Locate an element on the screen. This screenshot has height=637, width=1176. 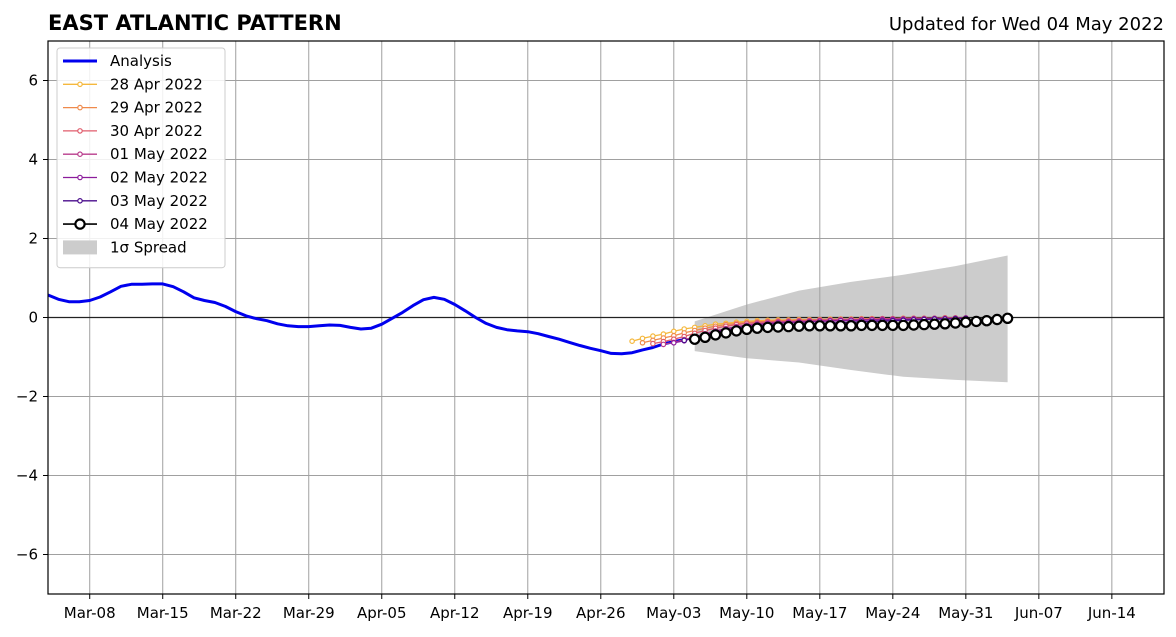
legend-entry-04-may-2022: 04 May 2022 is located at coordinates (135, 224).